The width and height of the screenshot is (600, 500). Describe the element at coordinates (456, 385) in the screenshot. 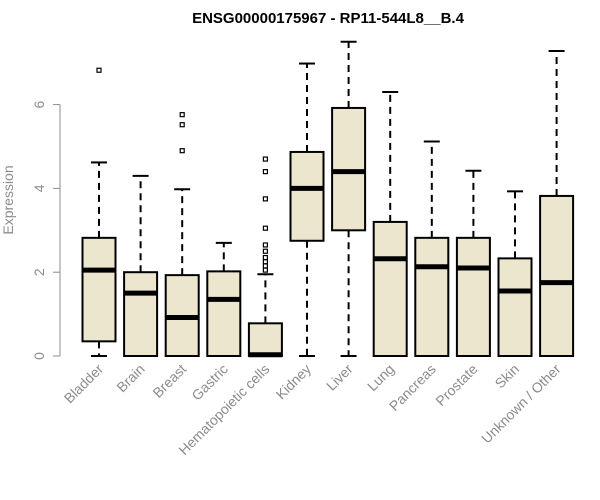

I see `x-tick-label: Prostate` at that location.